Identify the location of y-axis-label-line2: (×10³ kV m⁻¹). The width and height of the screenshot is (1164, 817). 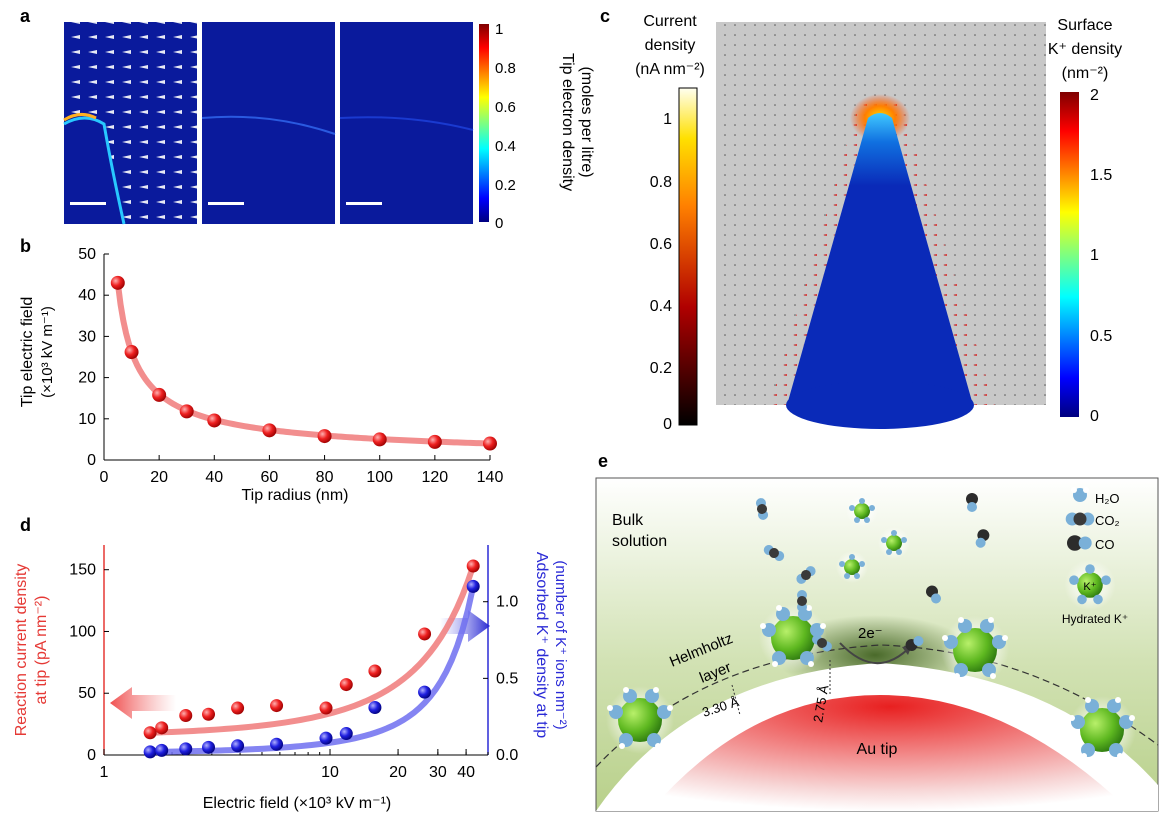
(47, 352).